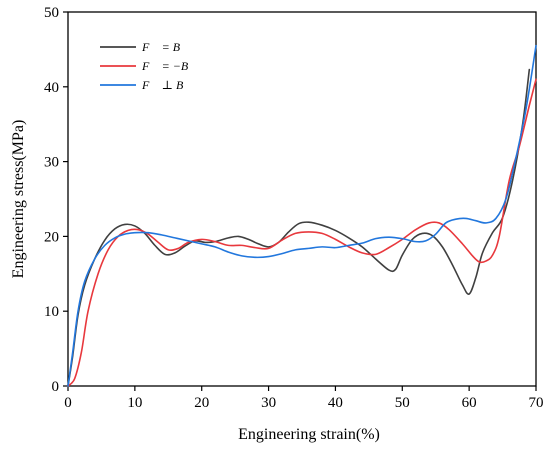 Image resolution: width=550 pixels, height=454 pixels. Describe the element at coordinates (165, 47) in the screenshot. I see `legend-label-1: F⃗ = B⃗` at that location.